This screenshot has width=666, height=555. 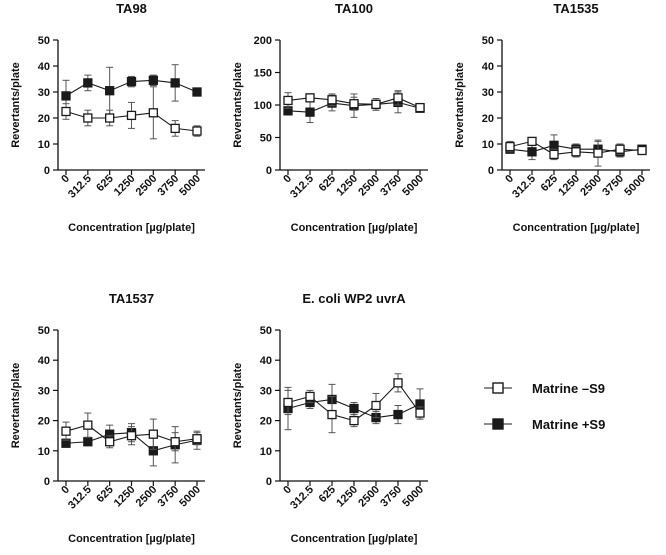 I want to click on legend-entry: Matrine +S9, so click(x=544, y=424).